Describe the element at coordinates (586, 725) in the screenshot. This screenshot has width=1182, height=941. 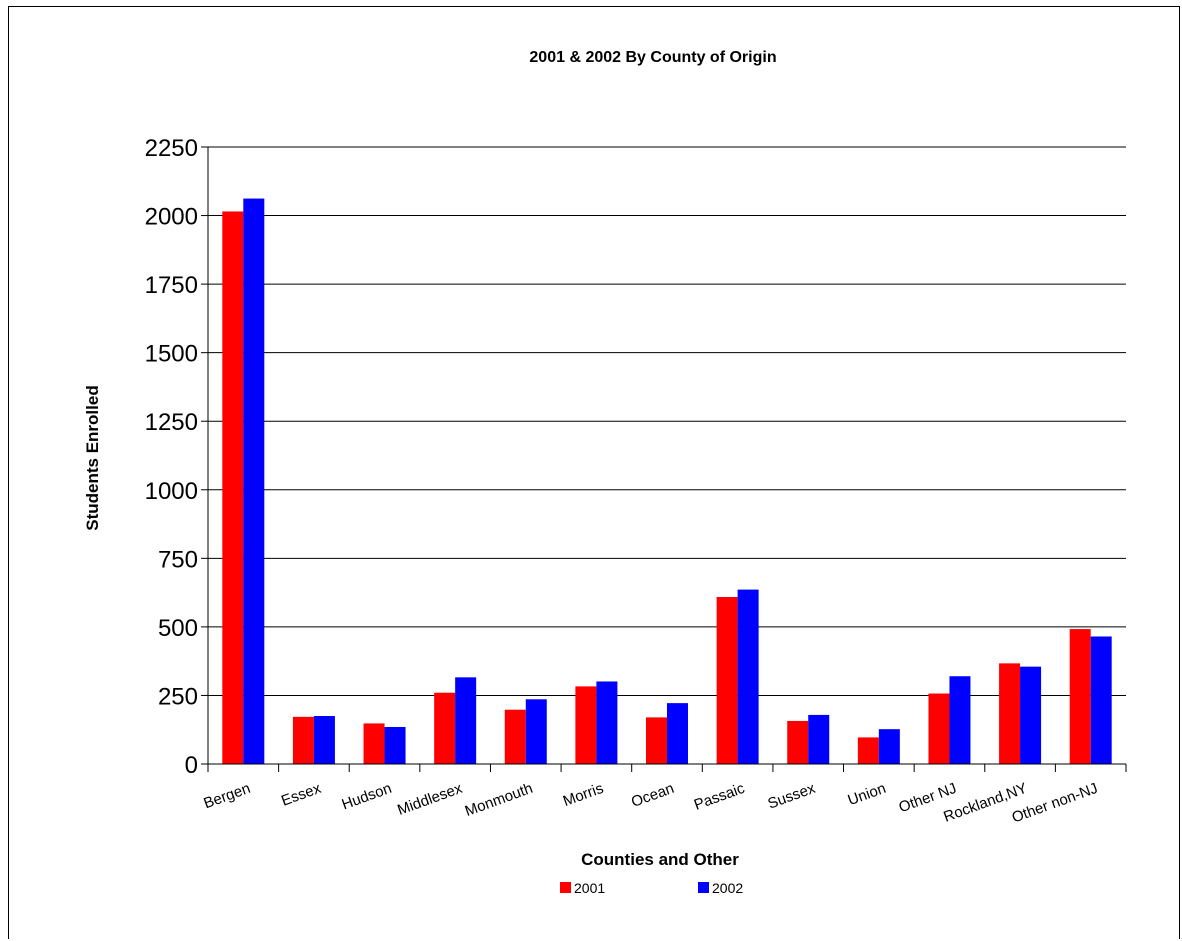
I see `bar-2001-morris` at that location.